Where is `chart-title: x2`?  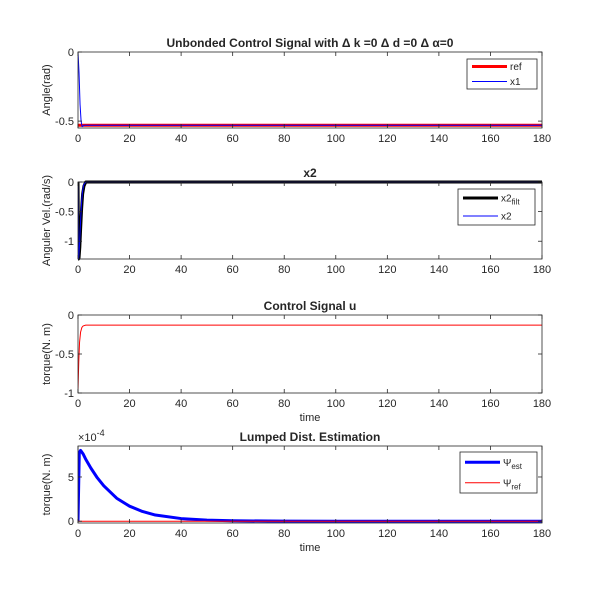 chart-title: x2 is located at coordinates (310, 173).